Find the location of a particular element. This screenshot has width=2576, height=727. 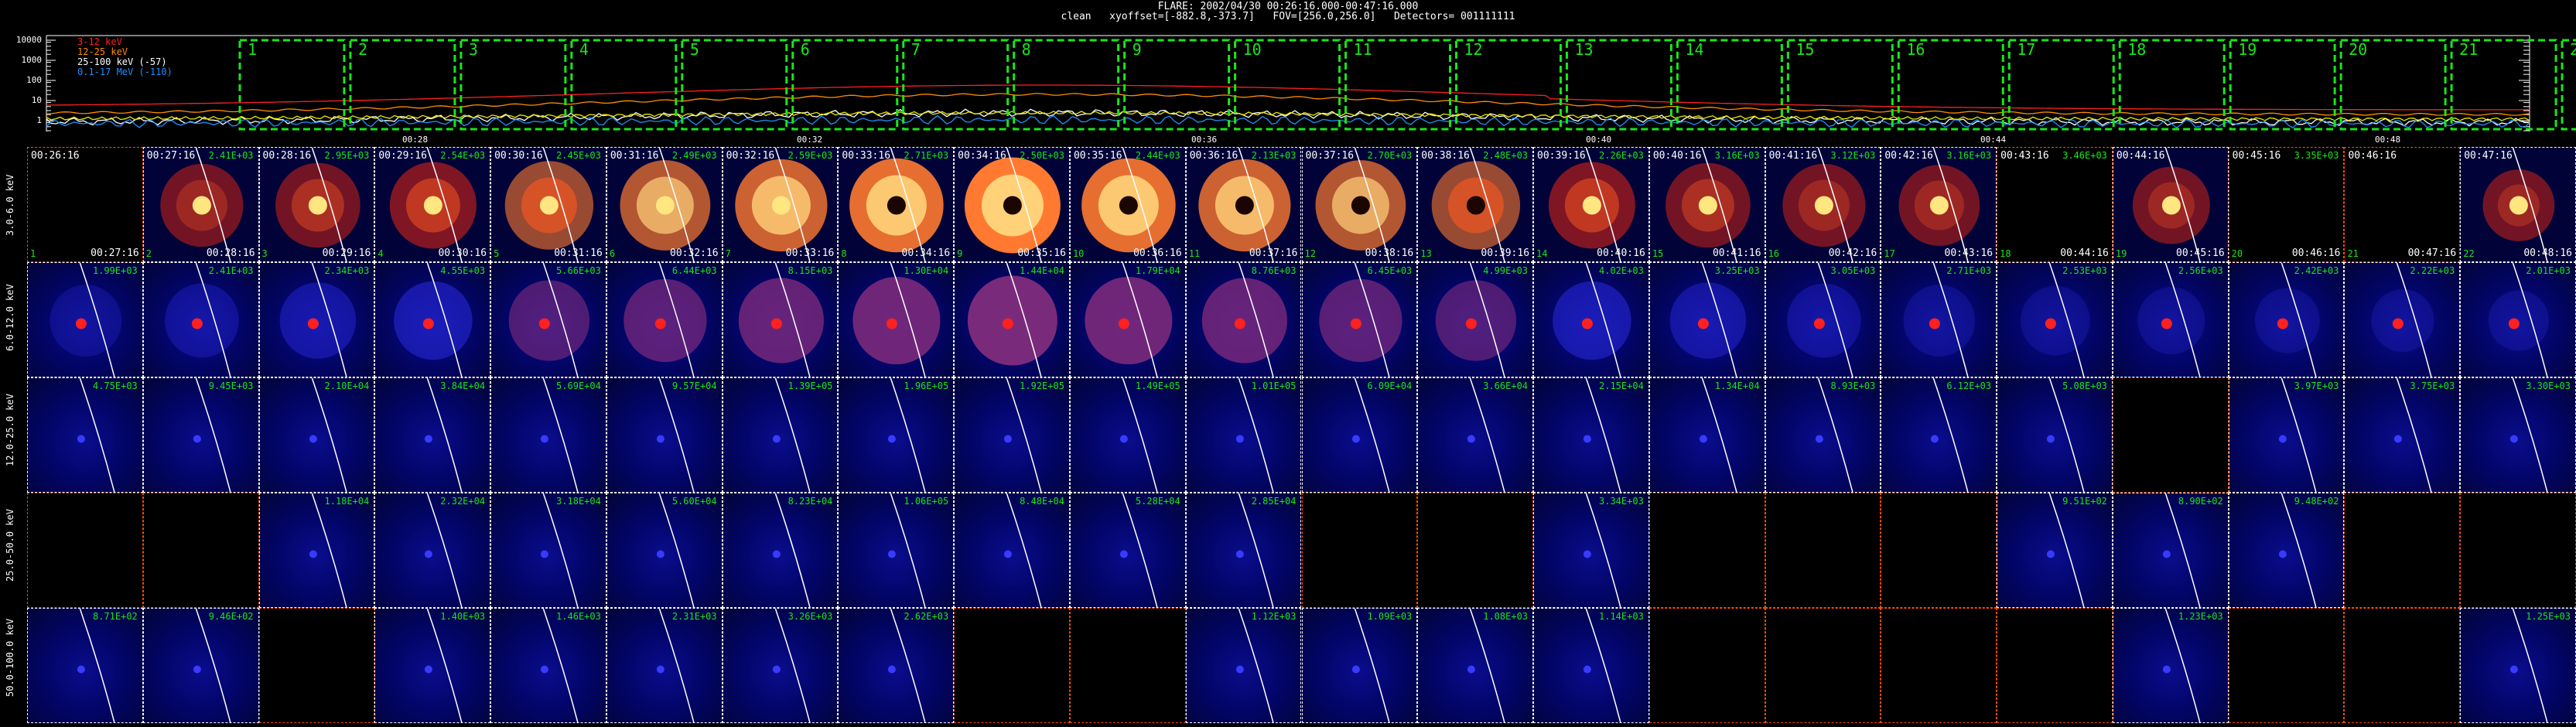

image-cell: 6.45E+03 is located at coordinates (1359, 319).